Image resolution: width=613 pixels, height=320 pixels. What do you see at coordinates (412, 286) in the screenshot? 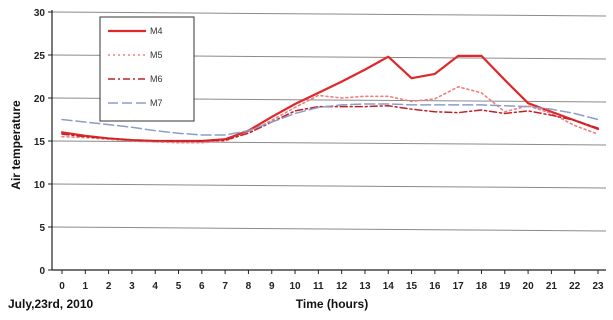
I see `x-tick-label: 15` at bounding box center [412, 286].